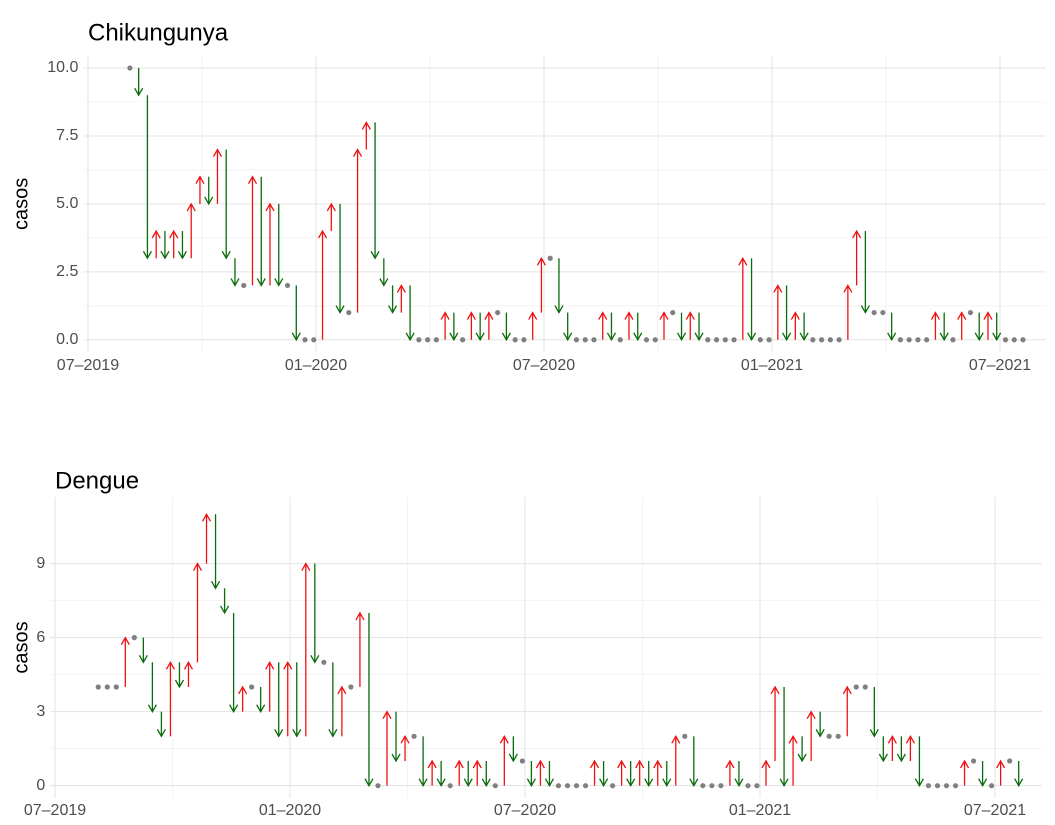 This screenshot has width=1055, height=825. What do you see at coordinates (40, 785) in the screenshot?
I see `y-tick-label: 0` at bounding box center [40, 785].